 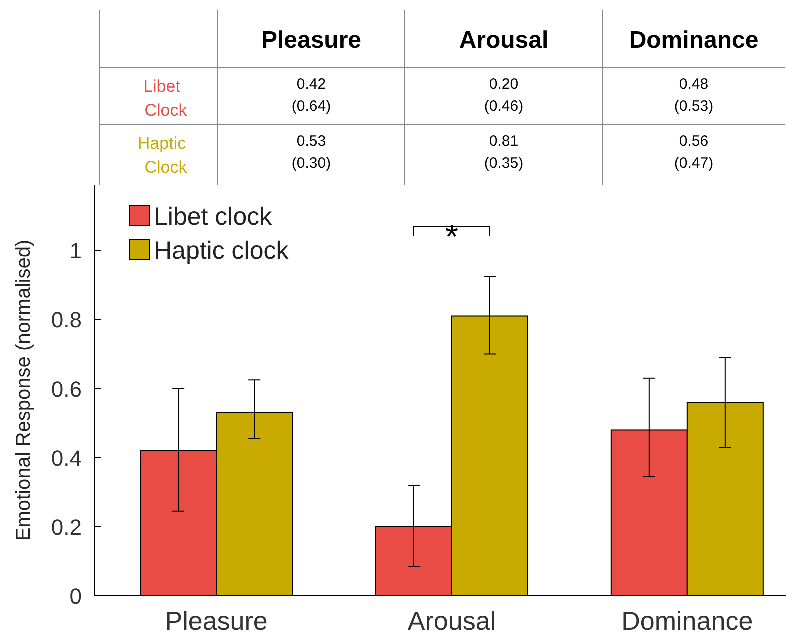 What do you see at coordinates (66, 389) in the screenshot?
I see `y-tick-label: 0.6` at bounding box center [66, 389].